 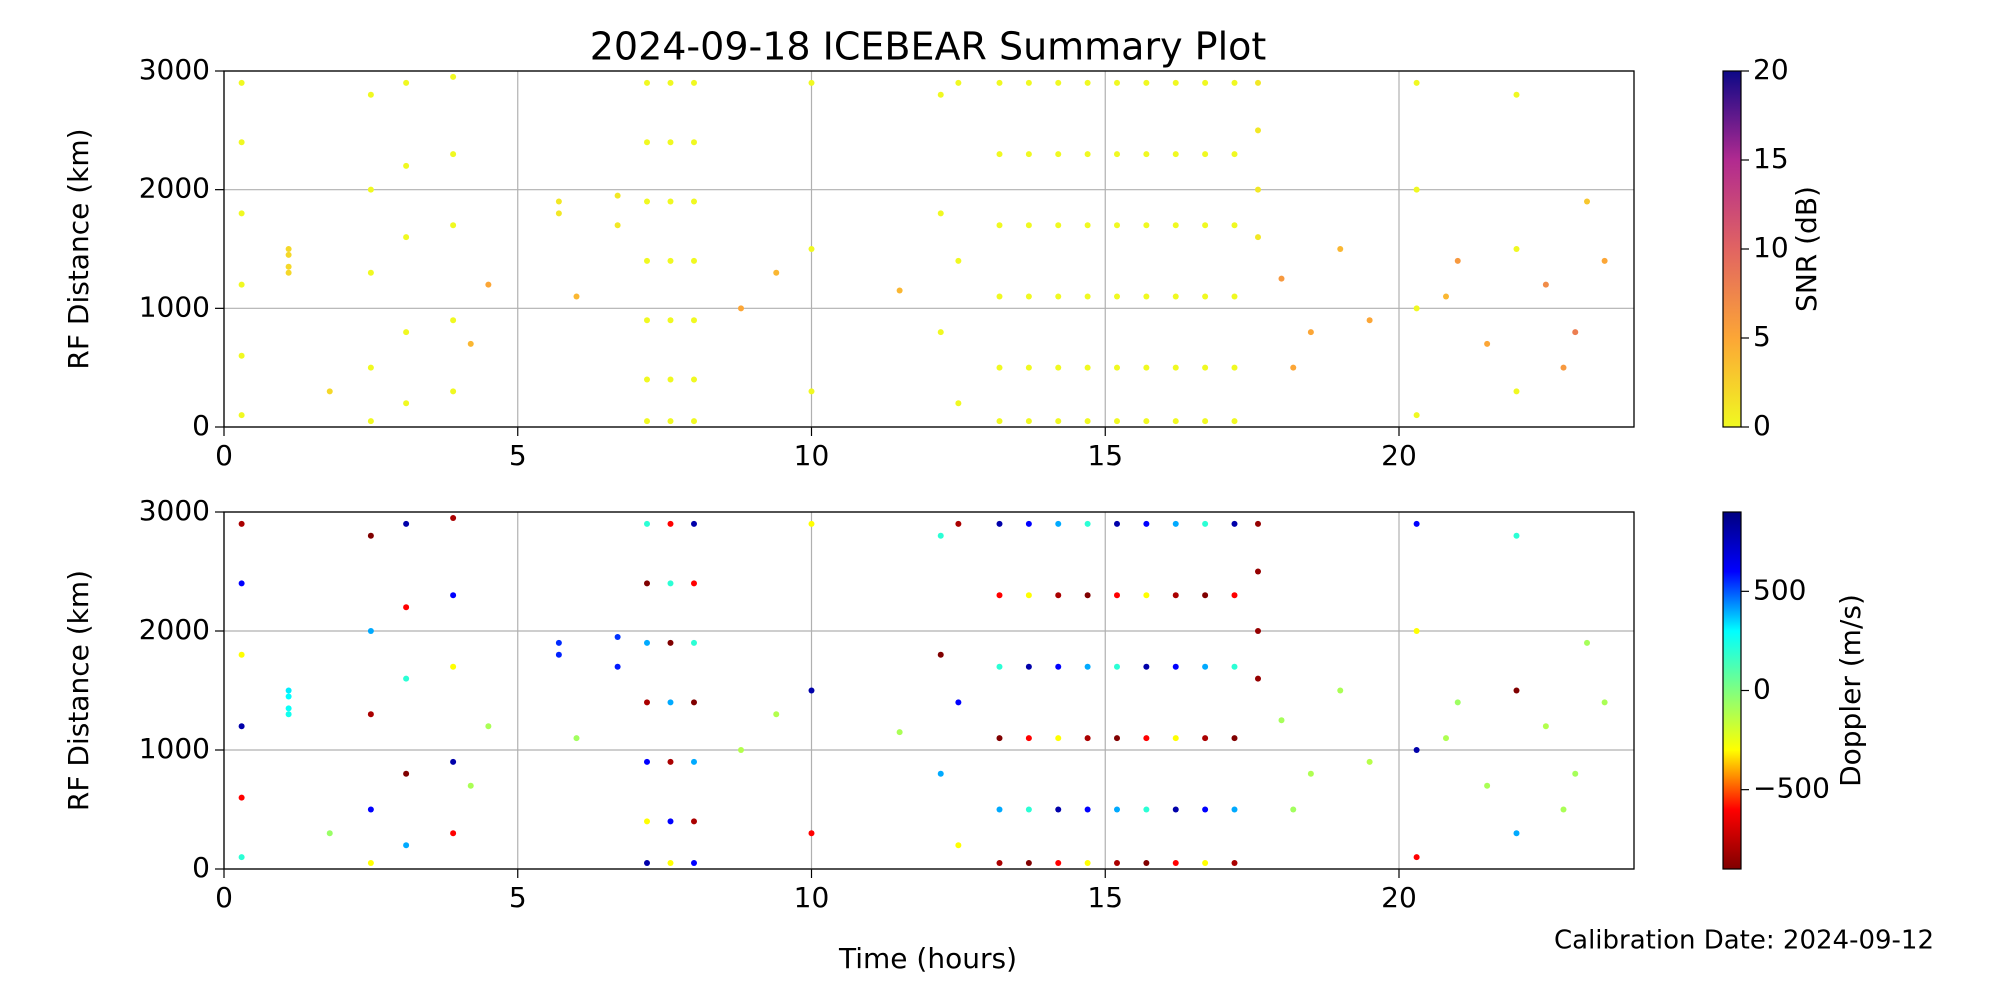 What do you see at coordinates (1744, 941) in the screenshot?
I see `calibration-note: Calibration Date: 2024-09-12` at bounding box center [1744, 941].